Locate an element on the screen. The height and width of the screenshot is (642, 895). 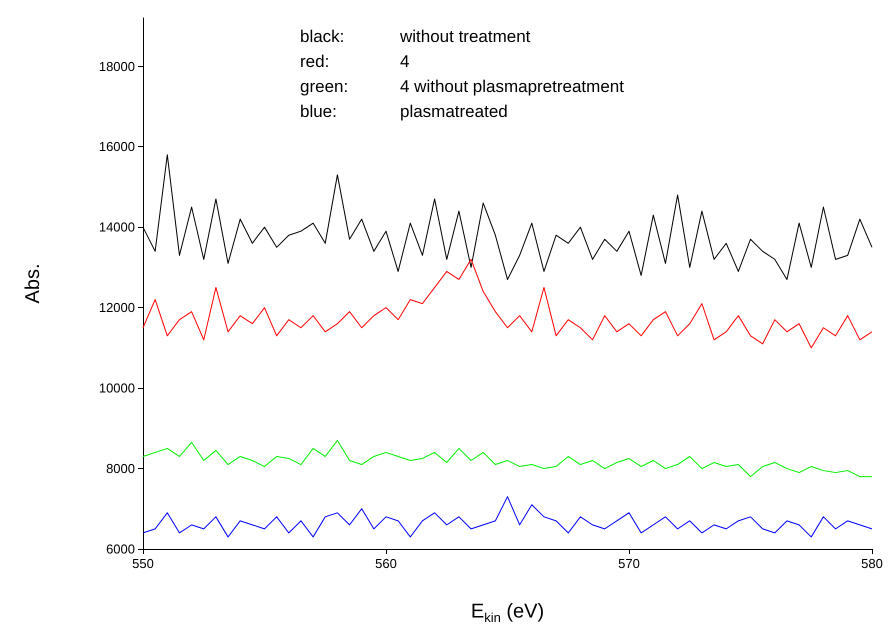
y-tick-label: 8000 is located at coordinates (120, 468).